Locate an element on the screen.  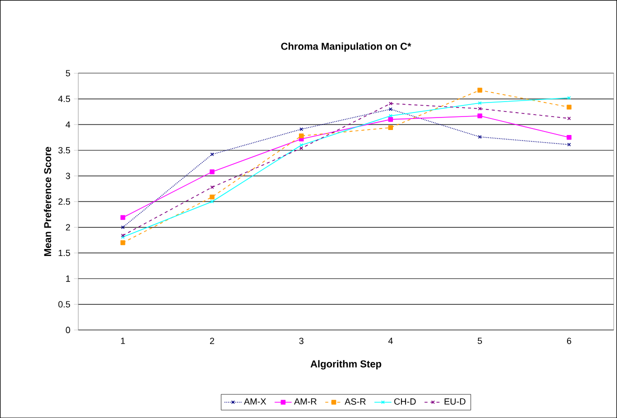
y-tick-label: 1 is located at coordinates (68, 278).